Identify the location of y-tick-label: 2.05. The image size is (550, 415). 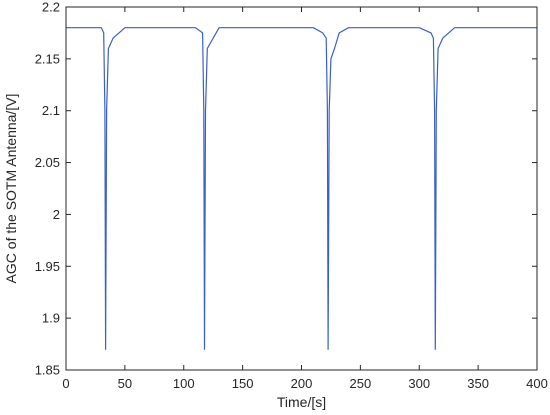
(47, 162).